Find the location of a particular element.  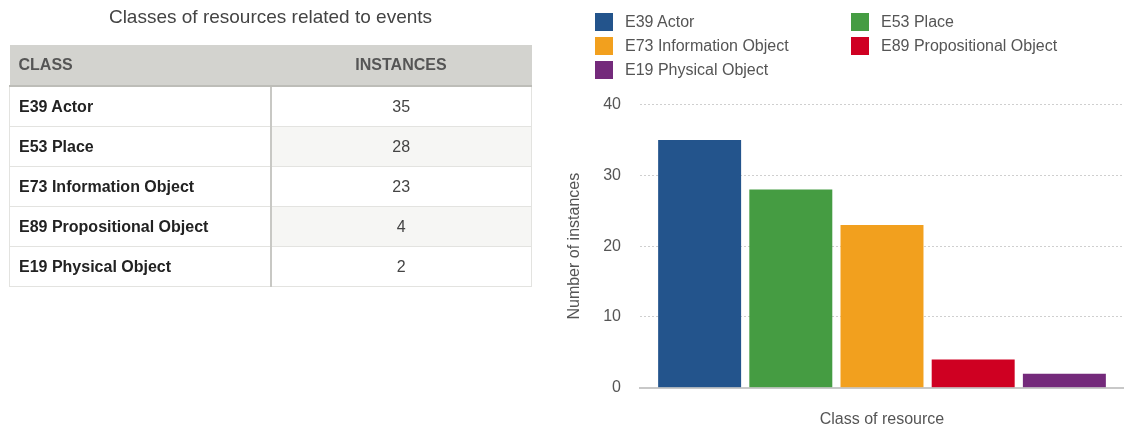

data-label: 28 is located at coordinates (401, 146).